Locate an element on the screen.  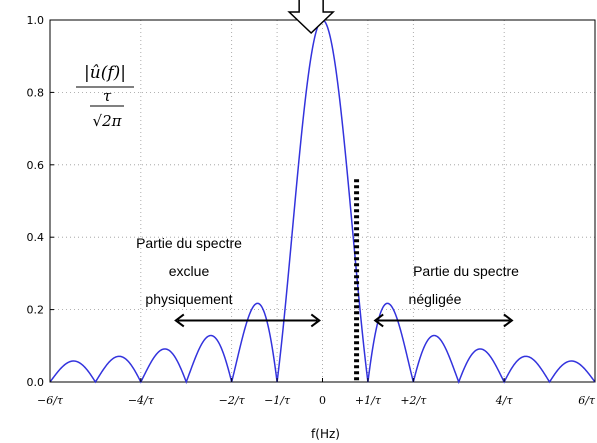
x-tick-label: 6/τ is located at coordinates (587, 400).